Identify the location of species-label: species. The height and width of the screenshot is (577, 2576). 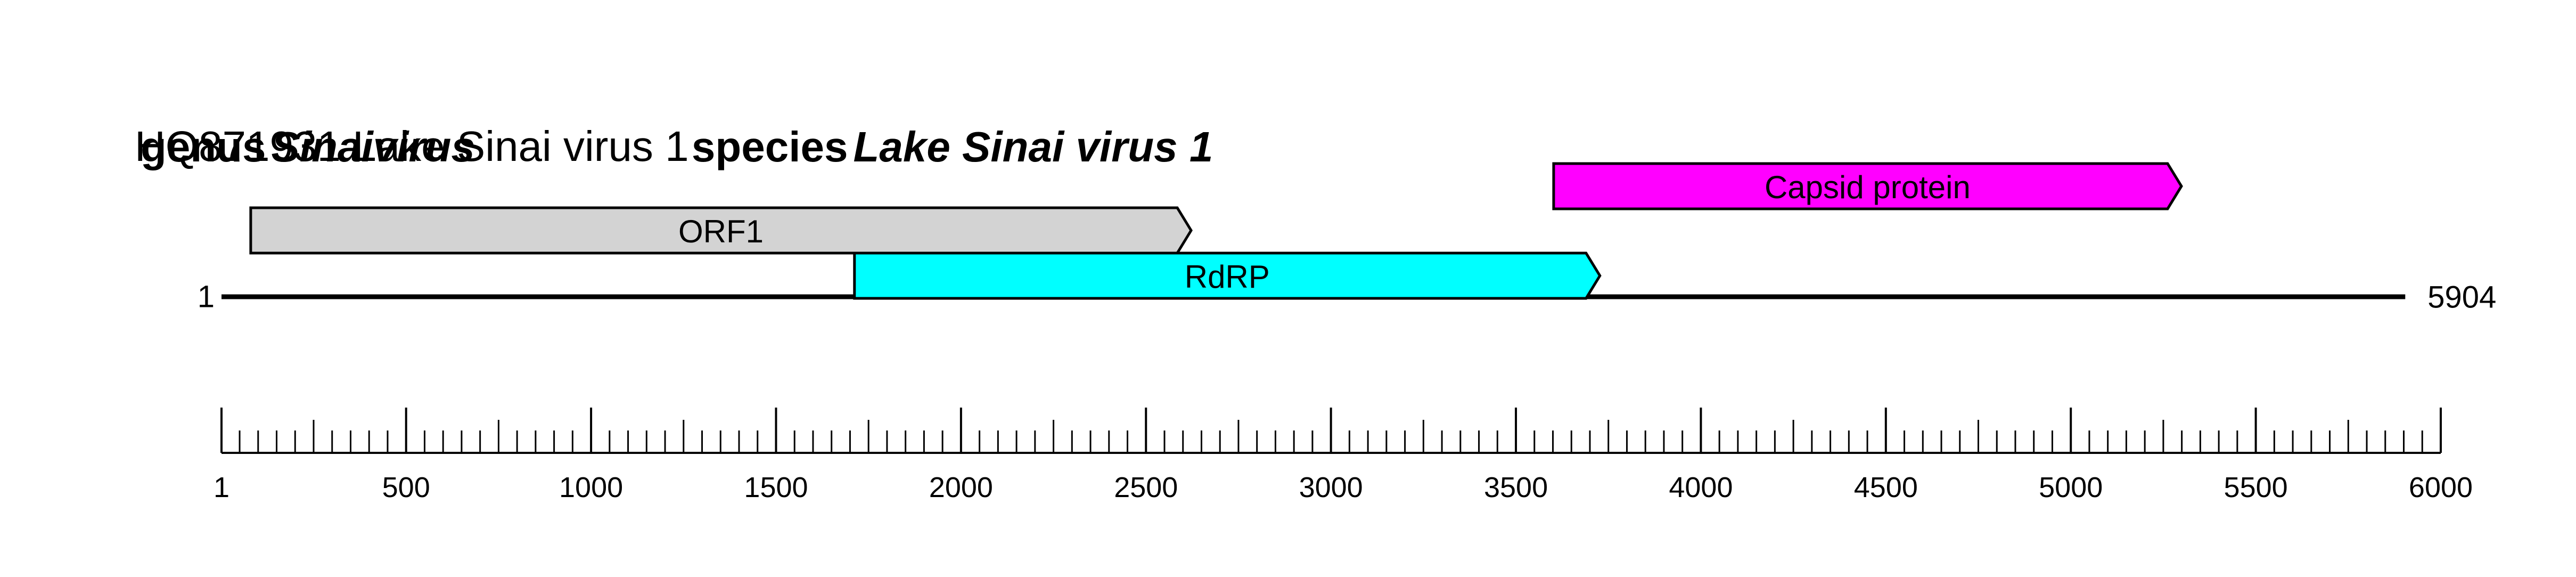
(769, 146).